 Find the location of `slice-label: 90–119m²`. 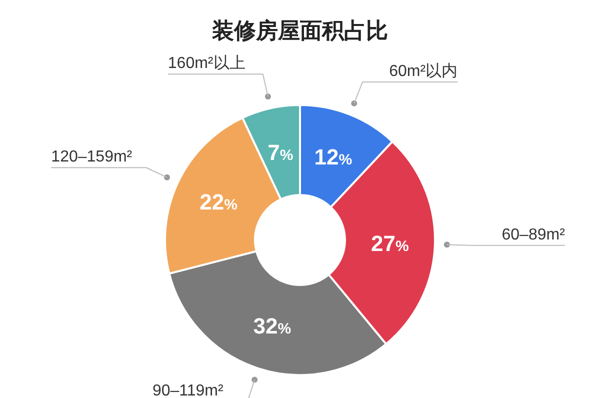

slice-label: 90–119m² is located at coordinates (188, 390).